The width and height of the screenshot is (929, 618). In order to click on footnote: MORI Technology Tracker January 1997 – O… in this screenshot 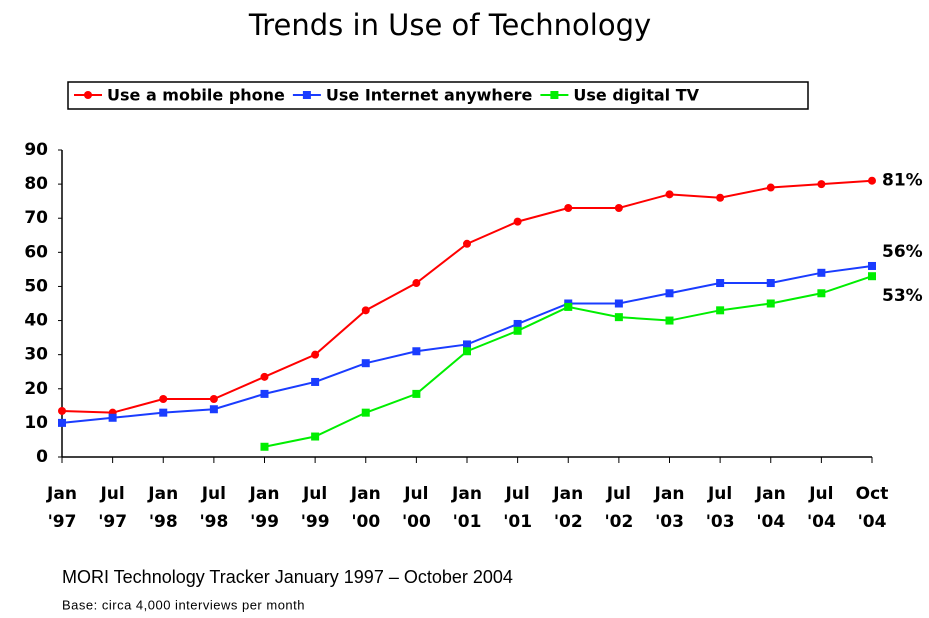, I will do `click(287, 577)`.